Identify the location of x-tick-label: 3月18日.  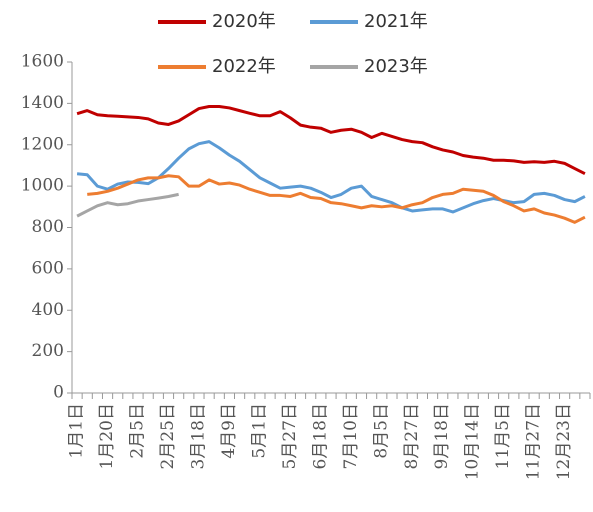
(198, 436).